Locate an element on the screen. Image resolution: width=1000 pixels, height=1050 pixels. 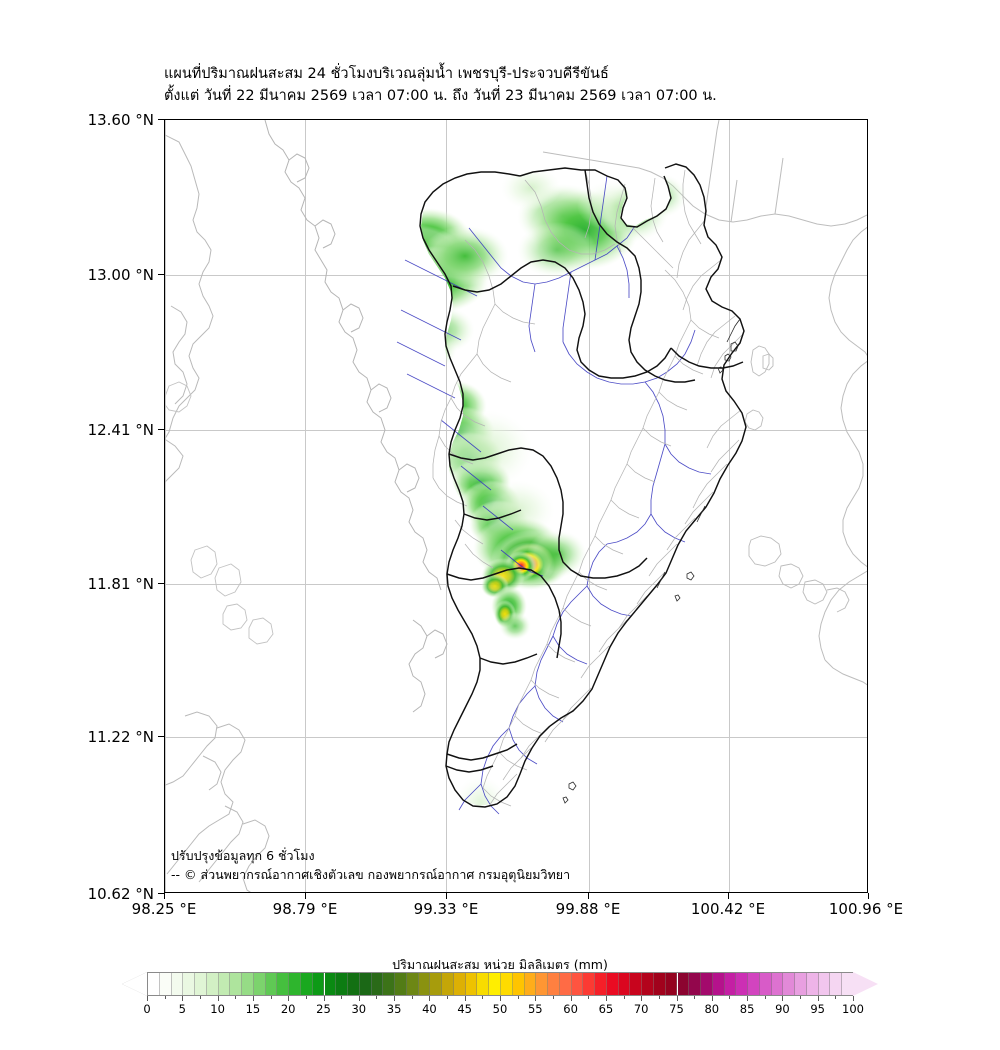
colorbar-tick-label: 60 is located at coordinates (570, 1009).